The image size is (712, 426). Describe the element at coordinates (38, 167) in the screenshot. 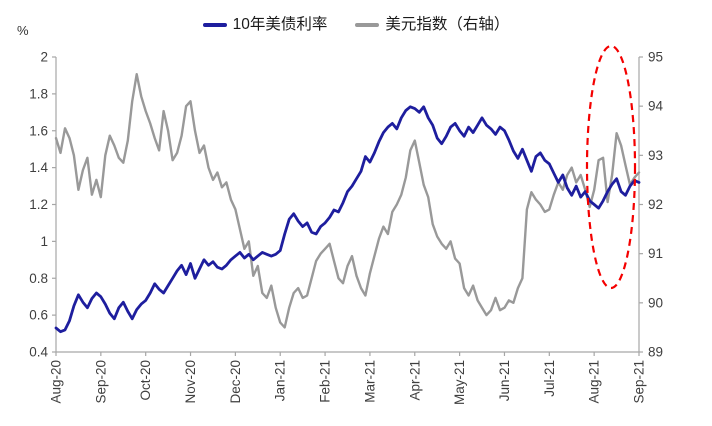

I see `left-axis-tick-label: 1.4` at that location.